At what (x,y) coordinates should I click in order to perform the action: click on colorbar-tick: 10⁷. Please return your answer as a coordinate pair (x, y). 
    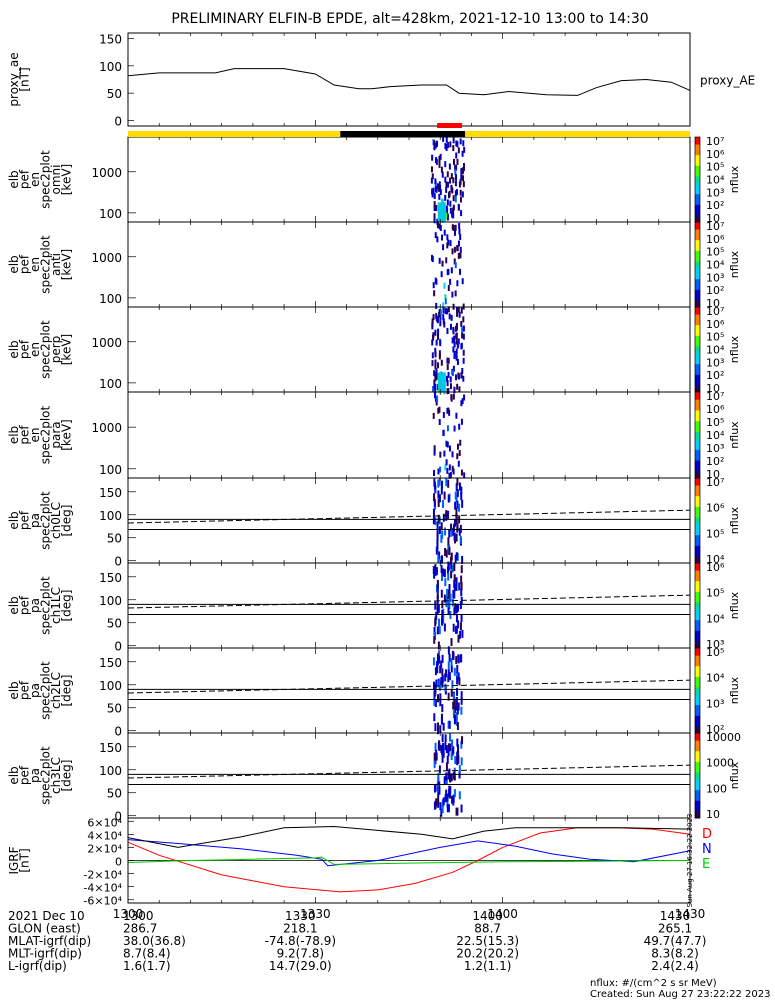
    Looking at the image, I should click on (715, 396).